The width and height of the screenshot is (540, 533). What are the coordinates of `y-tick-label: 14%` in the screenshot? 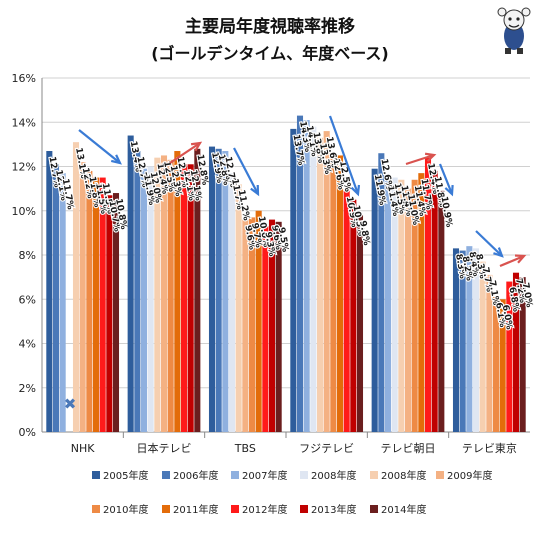 It's located at (24, 122).